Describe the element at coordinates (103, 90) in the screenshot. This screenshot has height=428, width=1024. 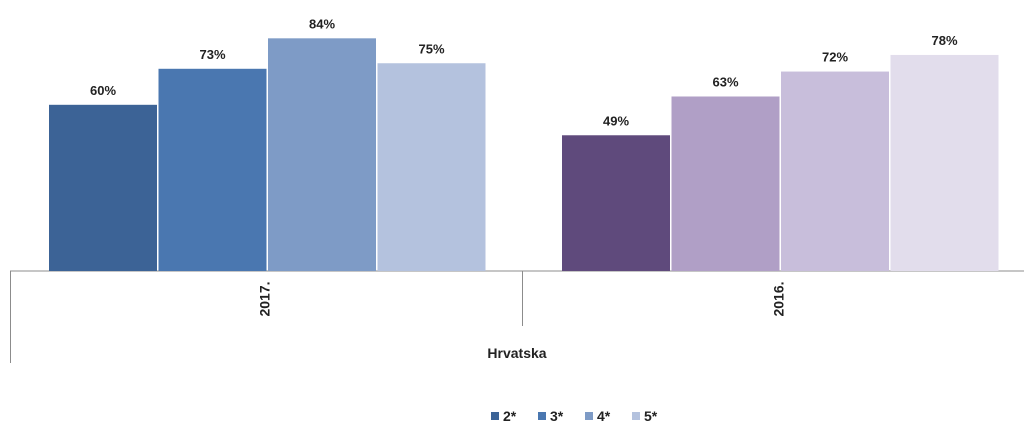
I see `data-label-2017-2star: 60%` at that location.